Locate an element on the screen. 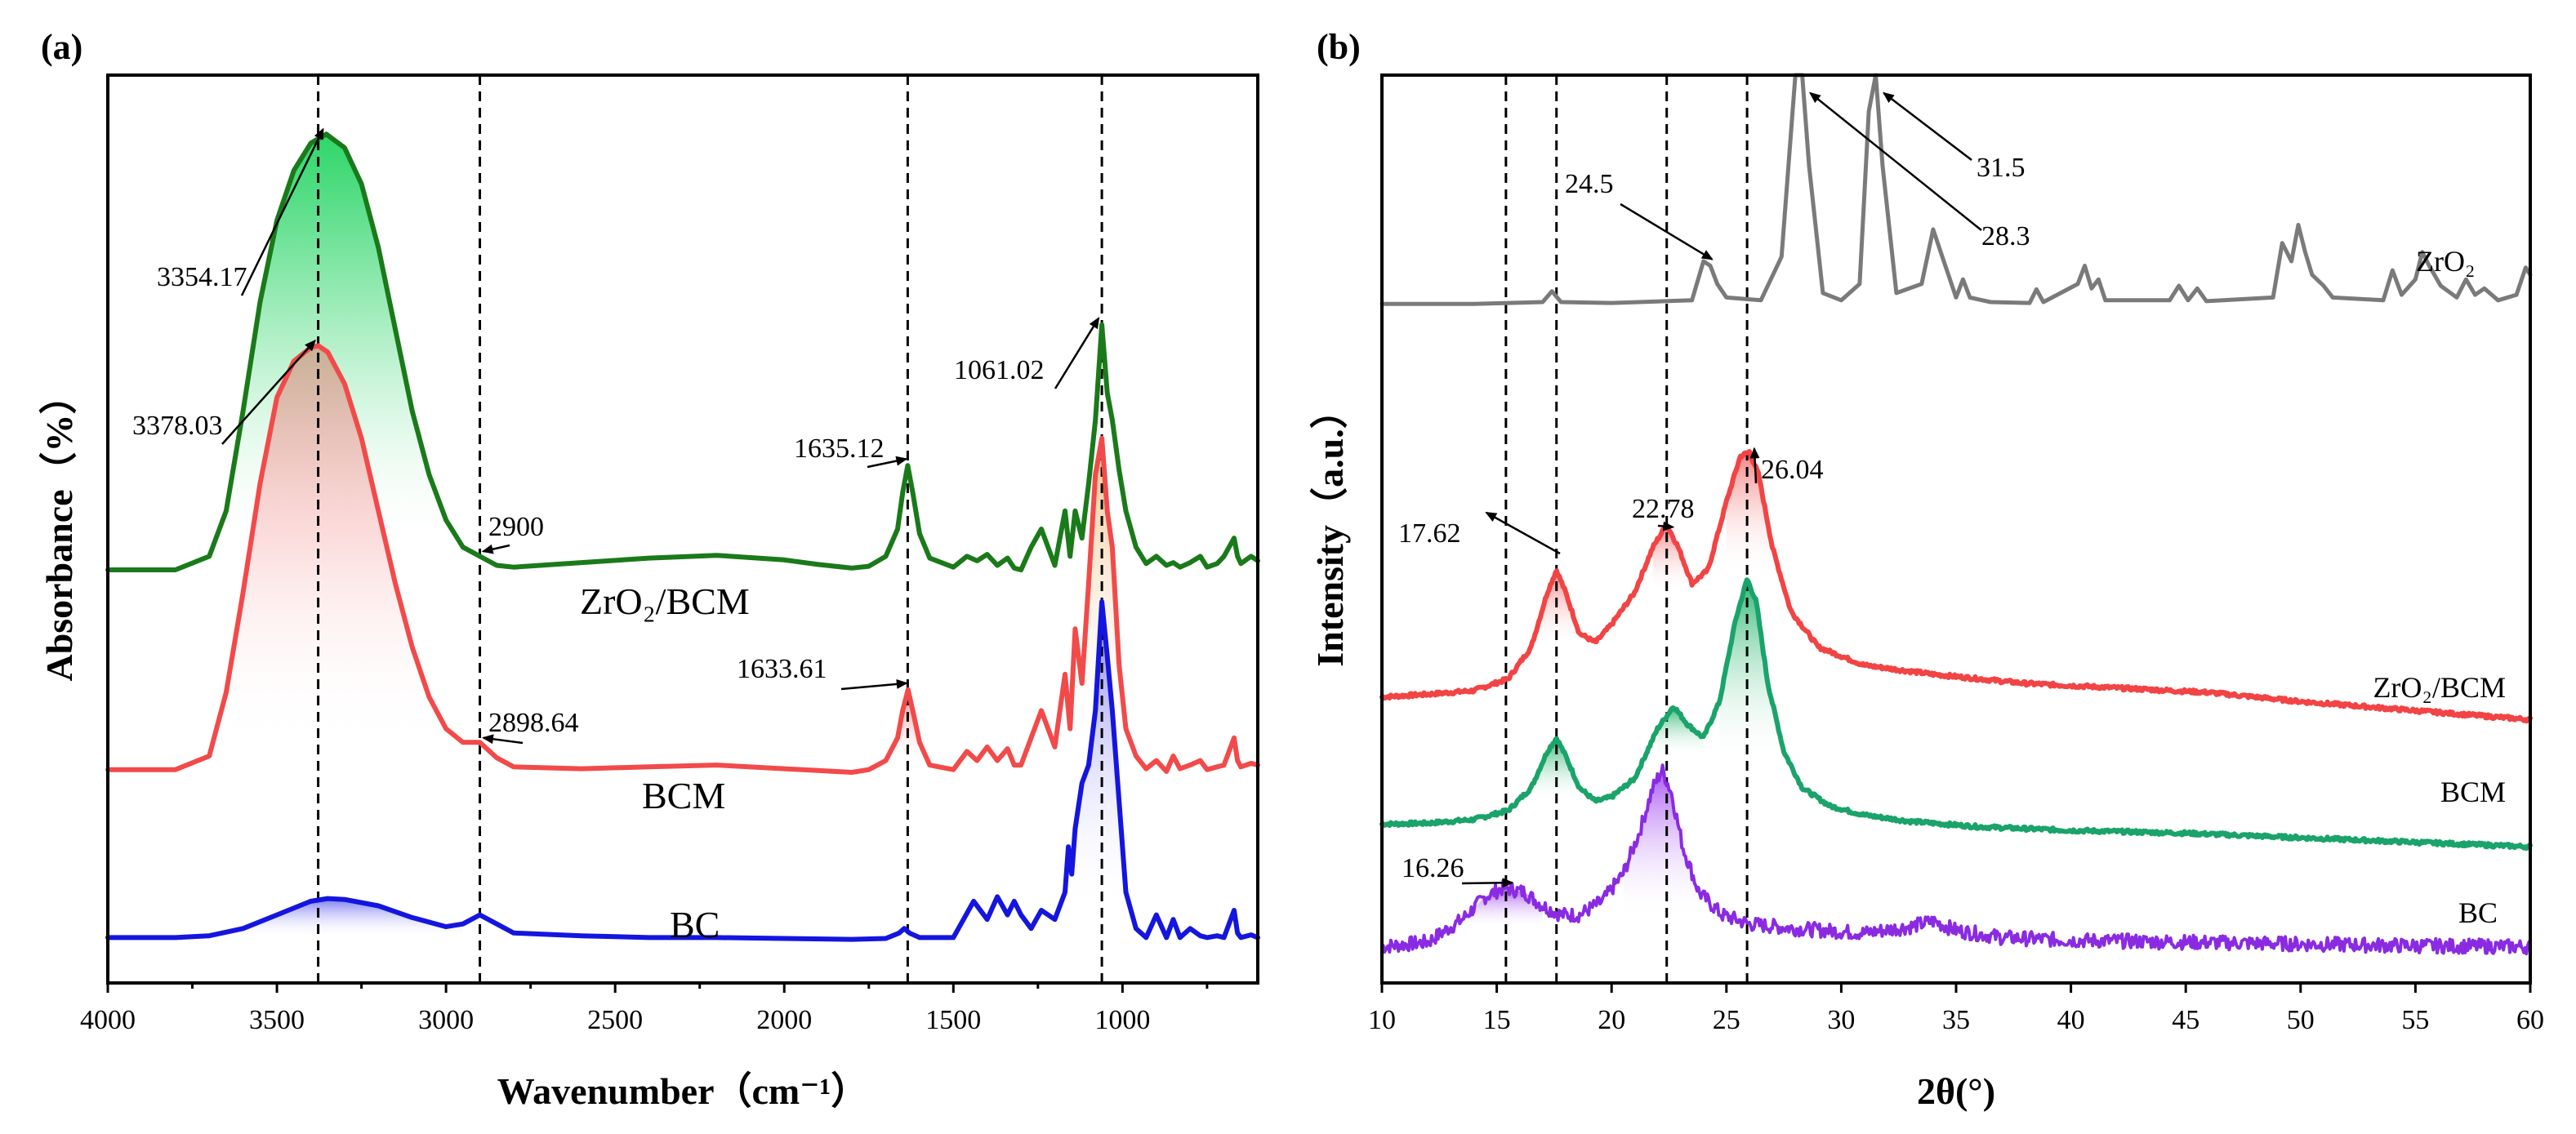 The width and height of the screenshot is (2576, 1134). annotation: 17.62 is located at coordinates (1479, 533).